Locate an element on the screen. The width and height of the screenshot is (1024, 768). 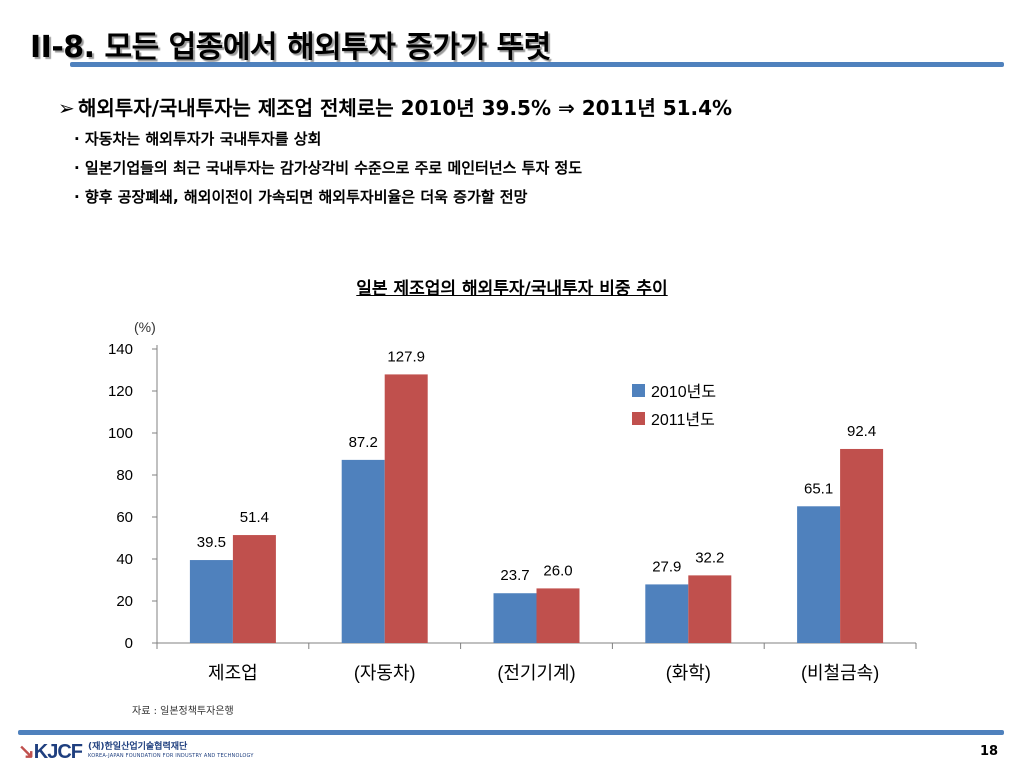
data-label: 51.4 is located at coordinates (254, 517).